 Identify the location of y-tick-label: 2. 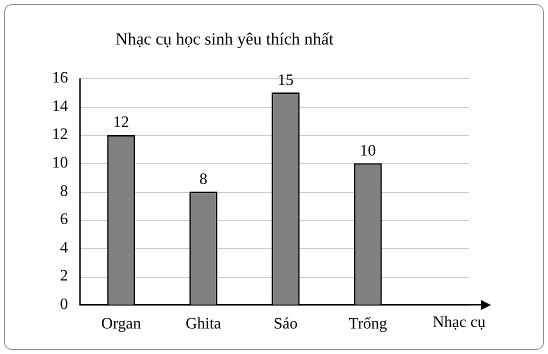
(64, 276).